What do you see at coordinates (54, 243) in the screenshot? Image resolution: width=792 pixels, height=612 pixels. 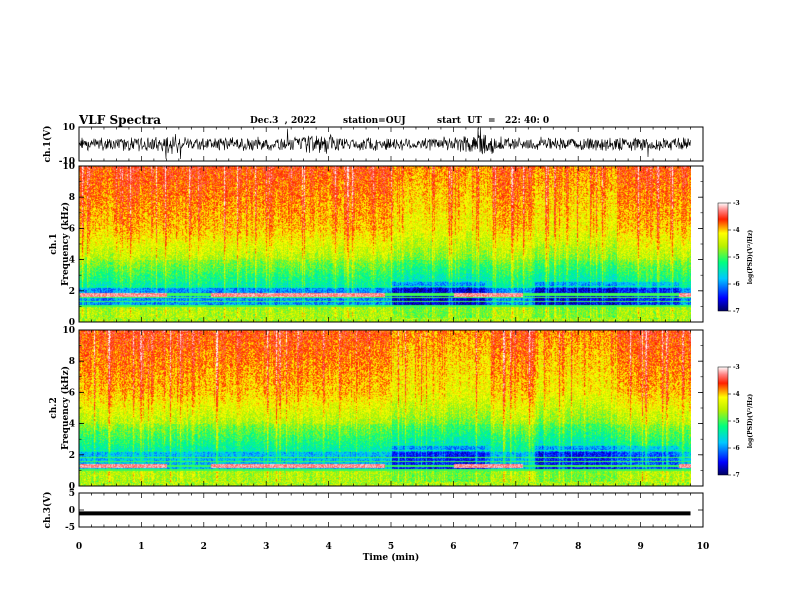 I see `ch1-spec-ylabel-channel: ch.1` at bounding box center [54, 243].